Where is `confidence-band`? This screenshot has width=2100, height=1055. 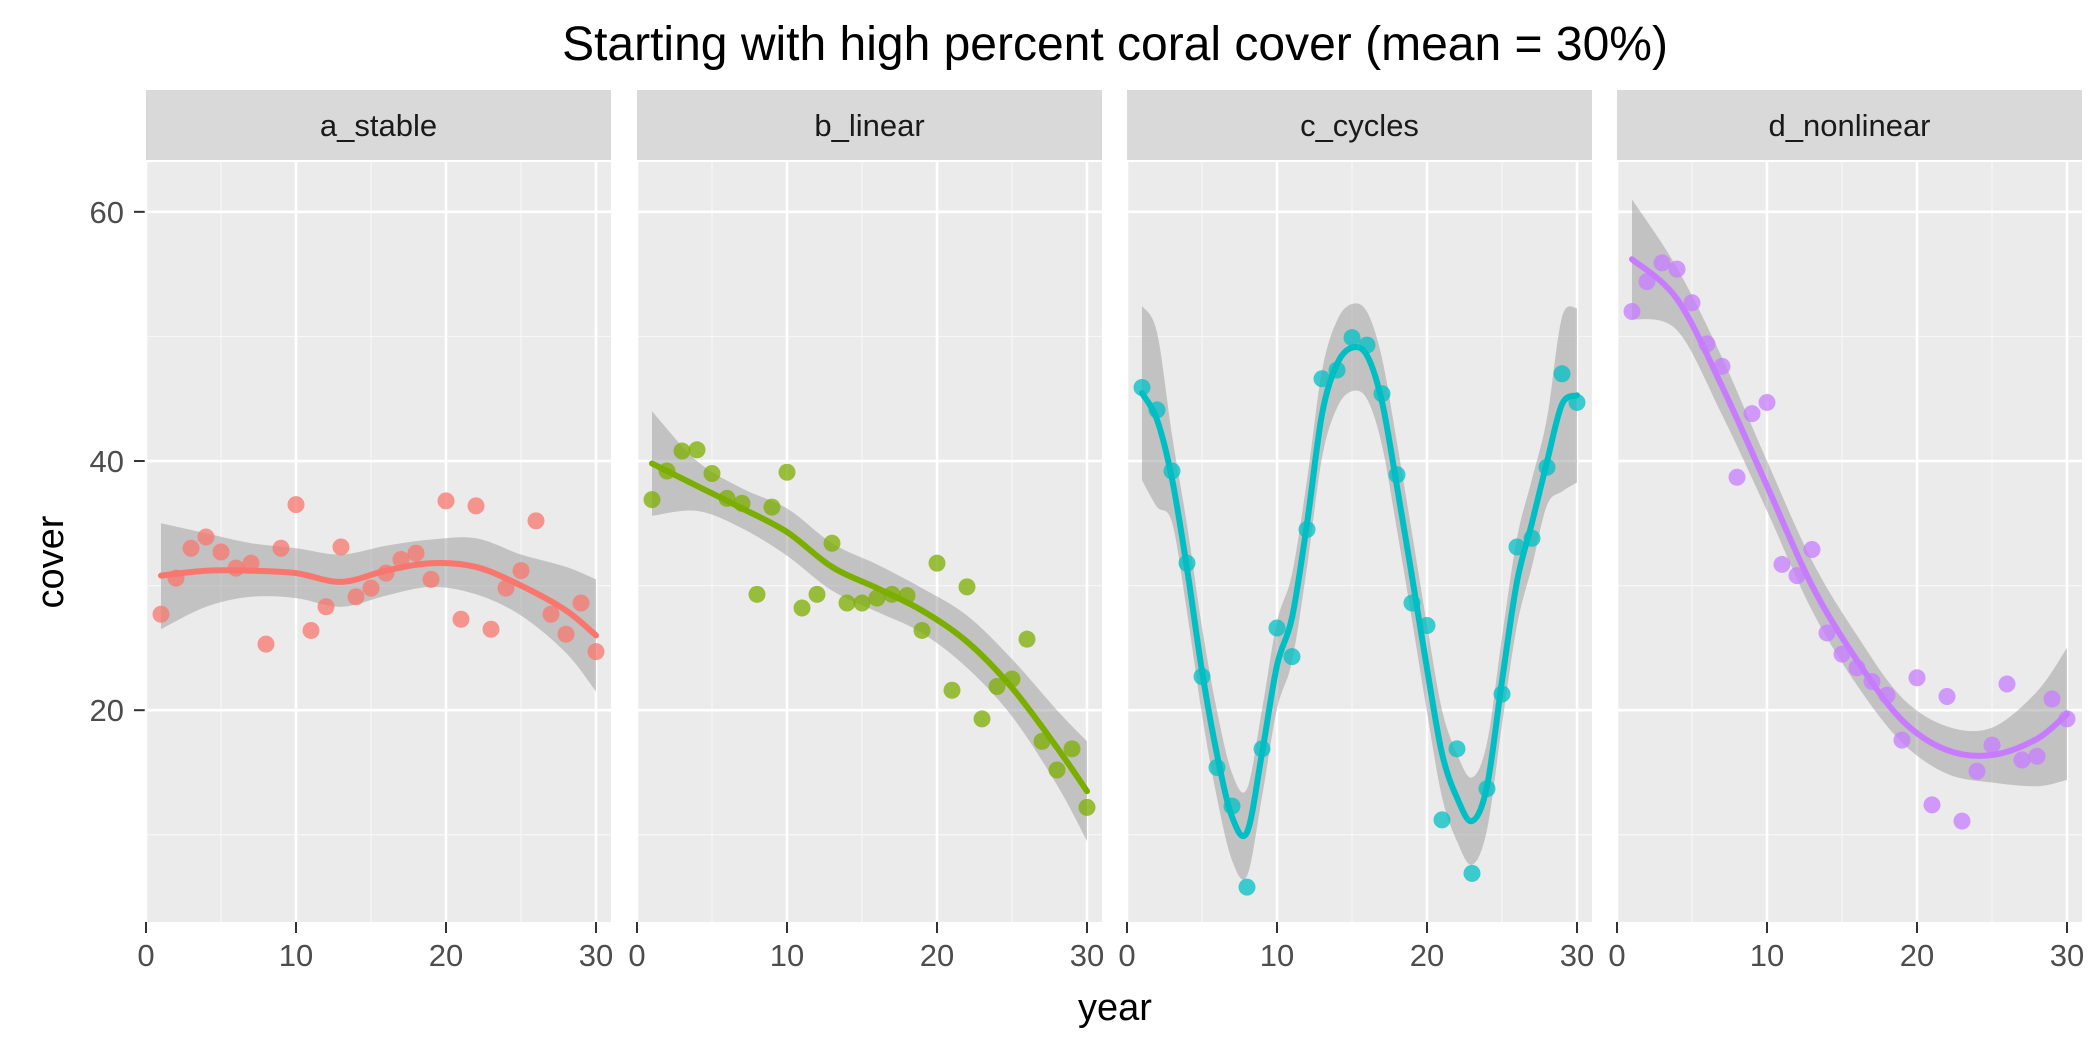
confidence-band is located at coordinates (378, 607).